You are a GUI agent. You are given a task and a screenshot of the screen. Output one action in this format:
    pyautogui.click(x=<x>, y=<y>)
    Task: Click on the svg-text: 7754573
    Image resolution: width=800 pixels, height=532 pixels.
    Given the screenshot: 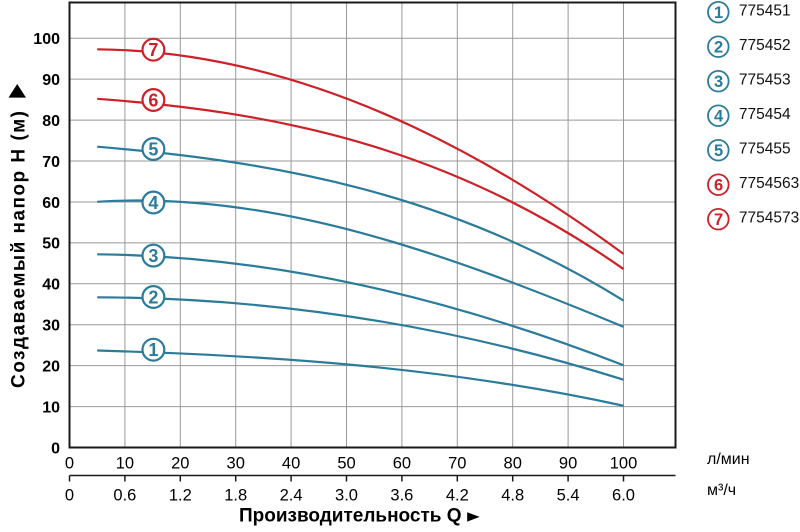 What is the action you would take?
    pyautogui.click(x=769, y=218)
    